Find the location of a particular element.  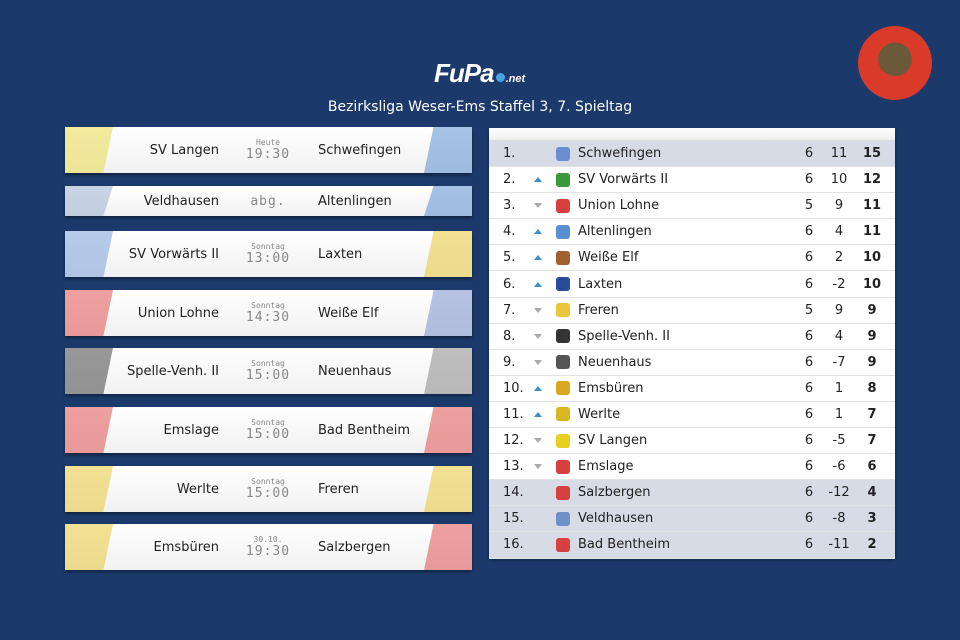

position: 9. is located at coordinates (509, 362).